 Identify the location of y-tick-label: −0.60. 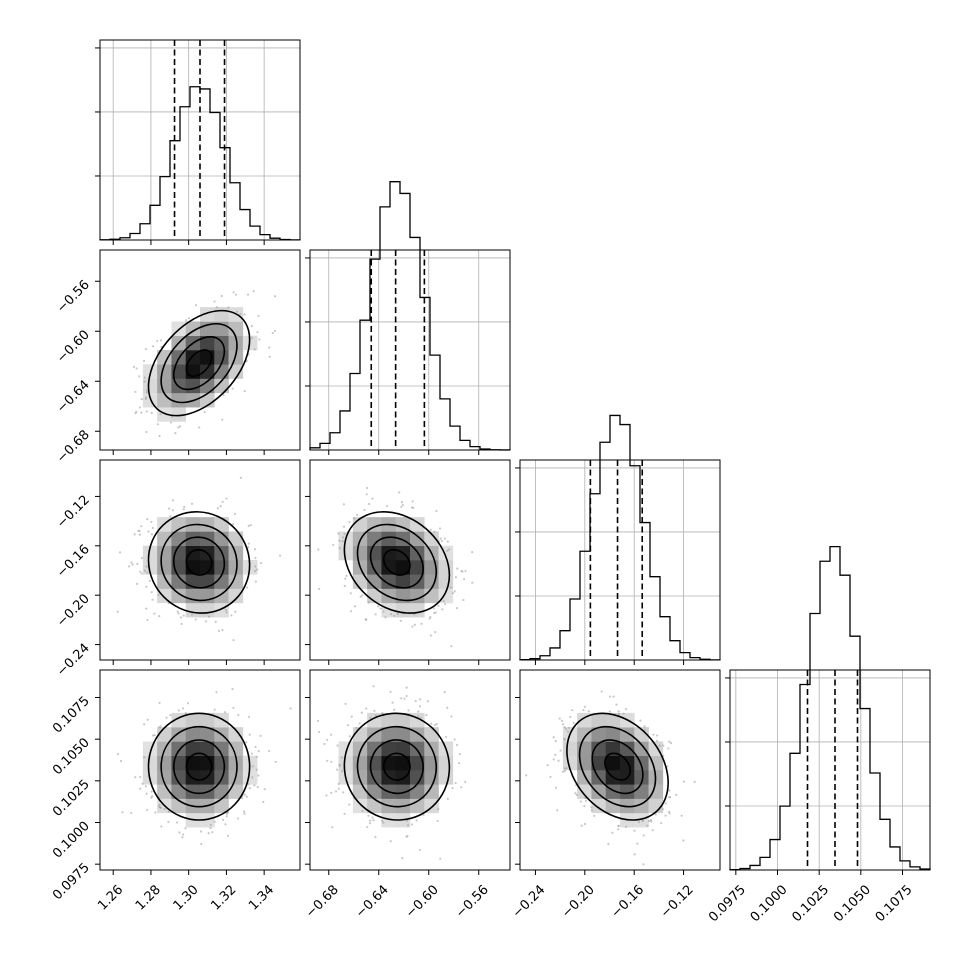
(73, 346).